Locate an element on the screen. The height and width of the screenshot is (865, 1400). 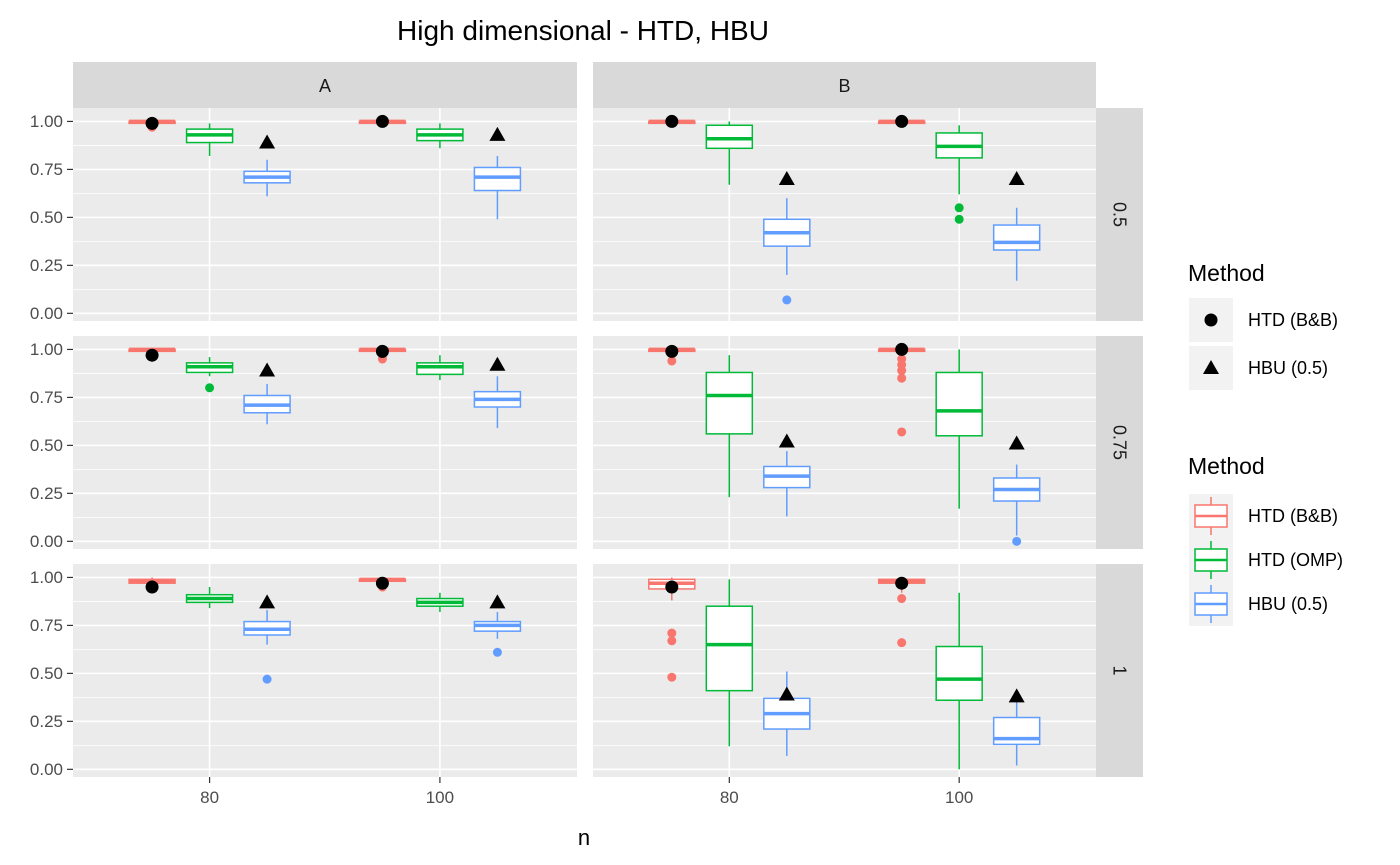
facet-label-row-0.5: 0.5 is located at coordinates (1120, 214).